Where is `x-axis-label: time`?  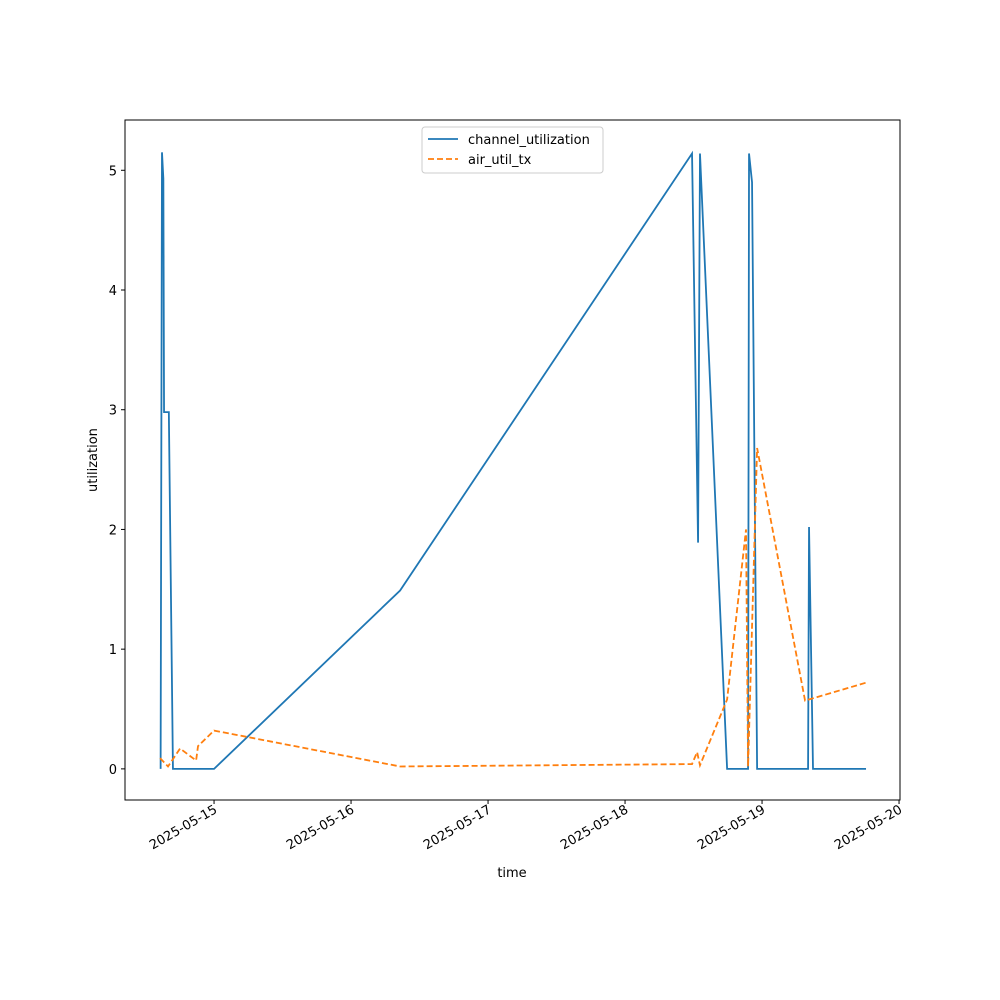
x-axis-label: time is located at coordinates (511, 873).